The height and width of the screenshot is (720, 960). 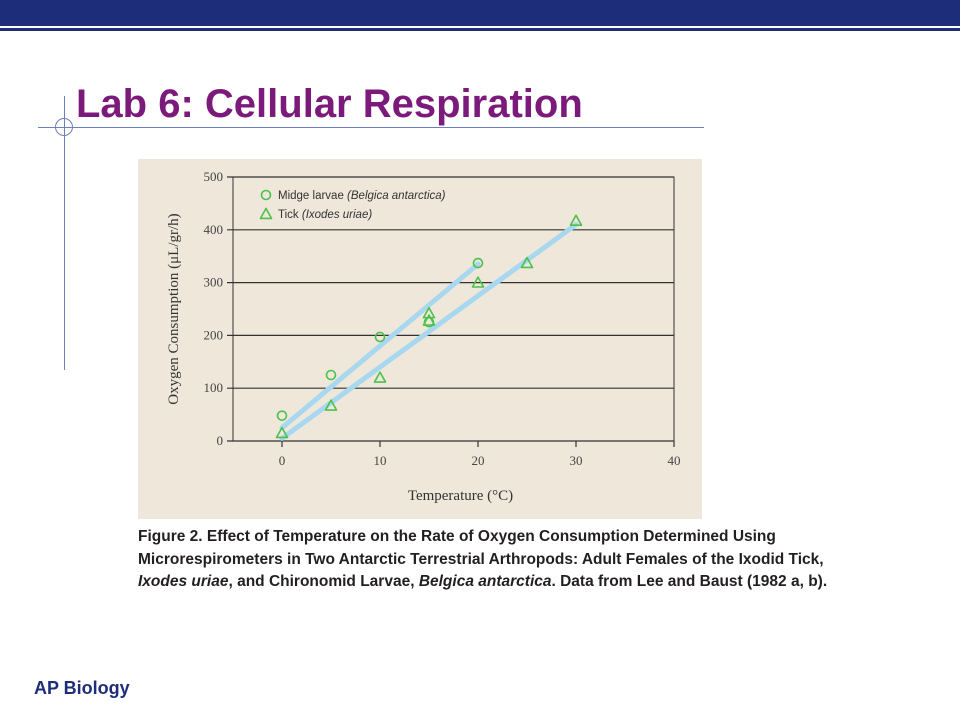 What do you see at coordinates (82, 688) in the screenshot?
I see `footer-label: AP Biology` at bounding box center [82, 688].